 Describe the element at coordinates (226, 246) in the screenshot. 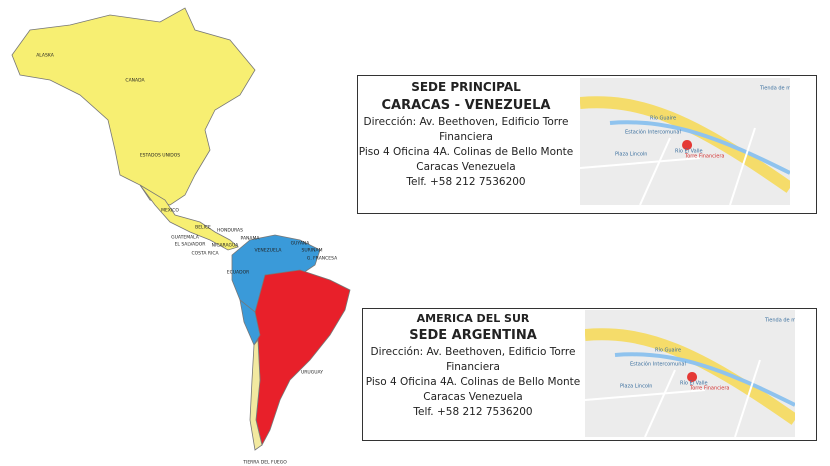

I see `country-label: NICARAGUA` at that location.